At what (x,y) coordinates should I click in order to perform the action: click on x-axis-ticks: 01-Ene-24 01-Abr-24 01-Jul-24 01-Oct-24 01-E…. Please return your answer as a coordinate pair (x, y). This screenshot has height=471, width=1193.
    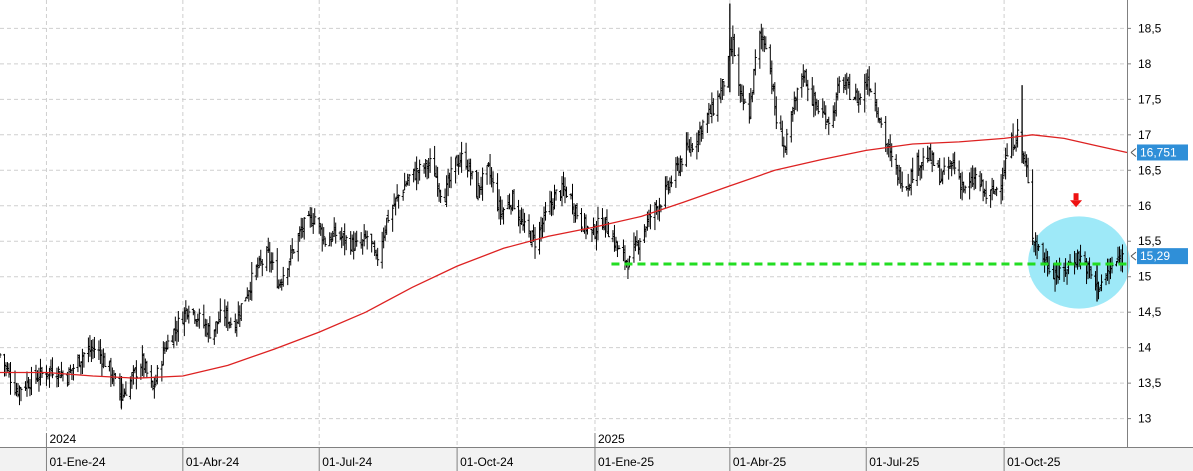
    Looking at the image, I should click on (553, 451).